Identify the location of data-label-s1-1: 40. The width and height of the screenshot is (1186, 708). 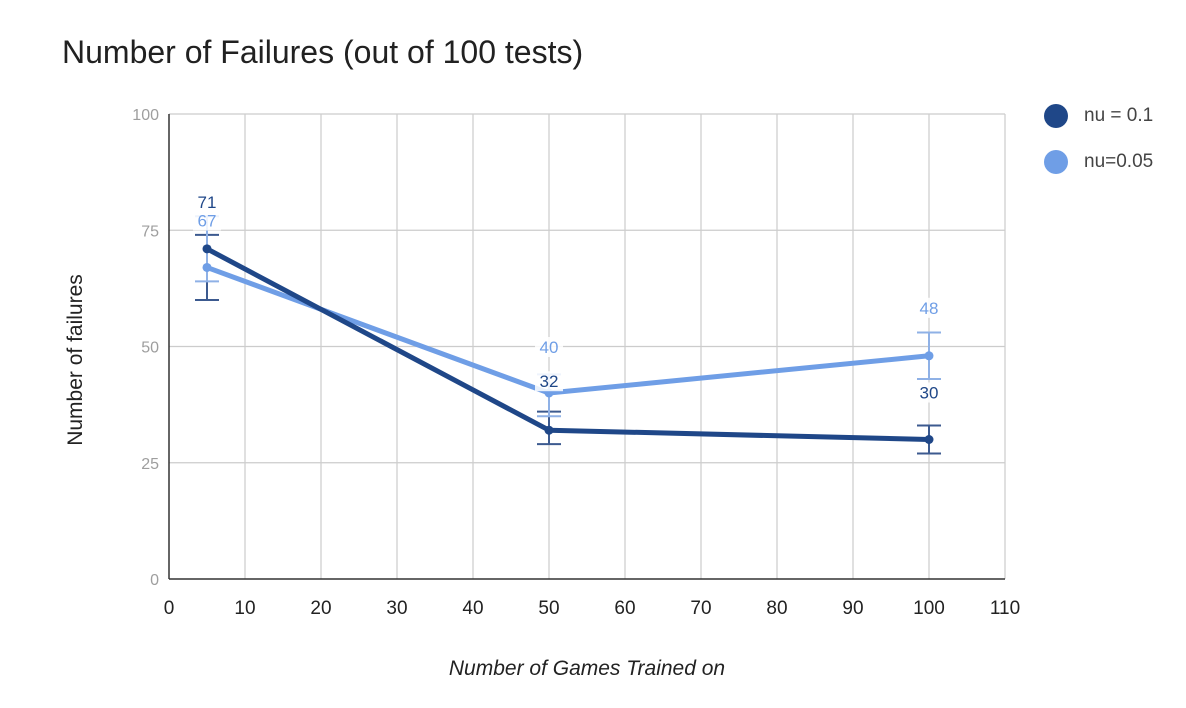
(549, 347).